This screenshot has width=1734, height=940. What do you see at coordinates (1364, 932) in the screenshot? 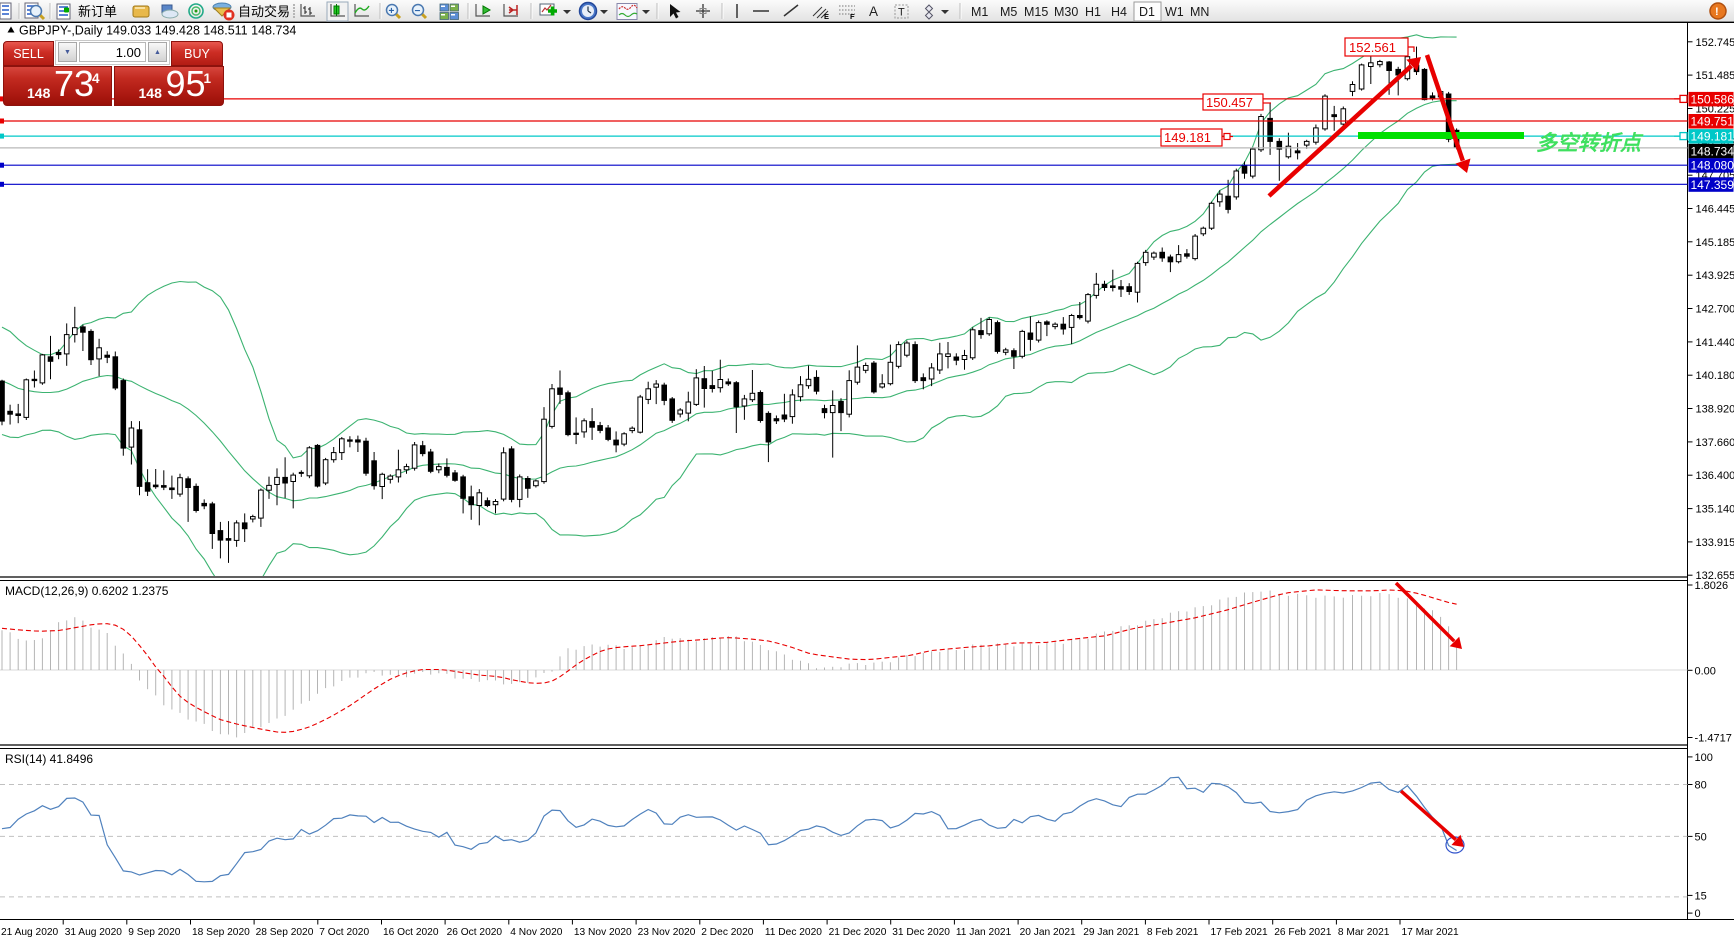
I see `svg-text: 8 Mar 2021` at bounding box center [1364, 932].